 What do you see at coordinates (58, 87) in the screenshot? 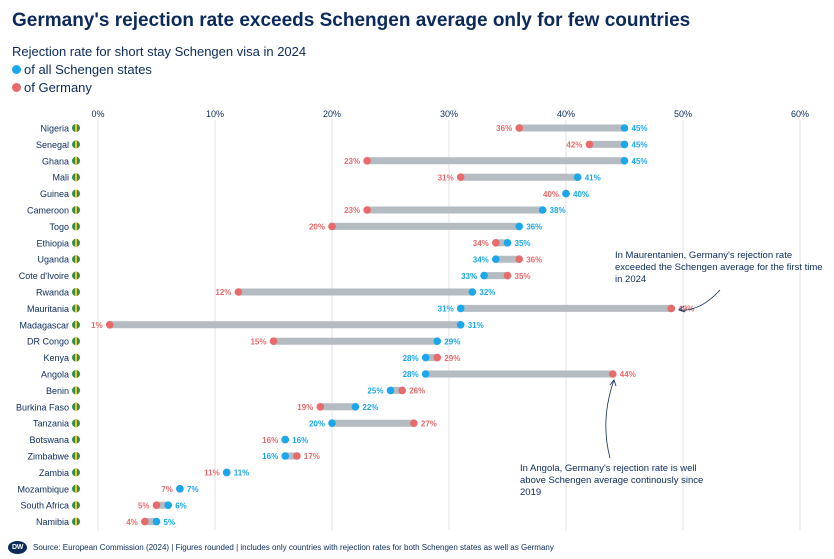
I see `legend-label-germany: of Germany` at bounding box center [58, 87].